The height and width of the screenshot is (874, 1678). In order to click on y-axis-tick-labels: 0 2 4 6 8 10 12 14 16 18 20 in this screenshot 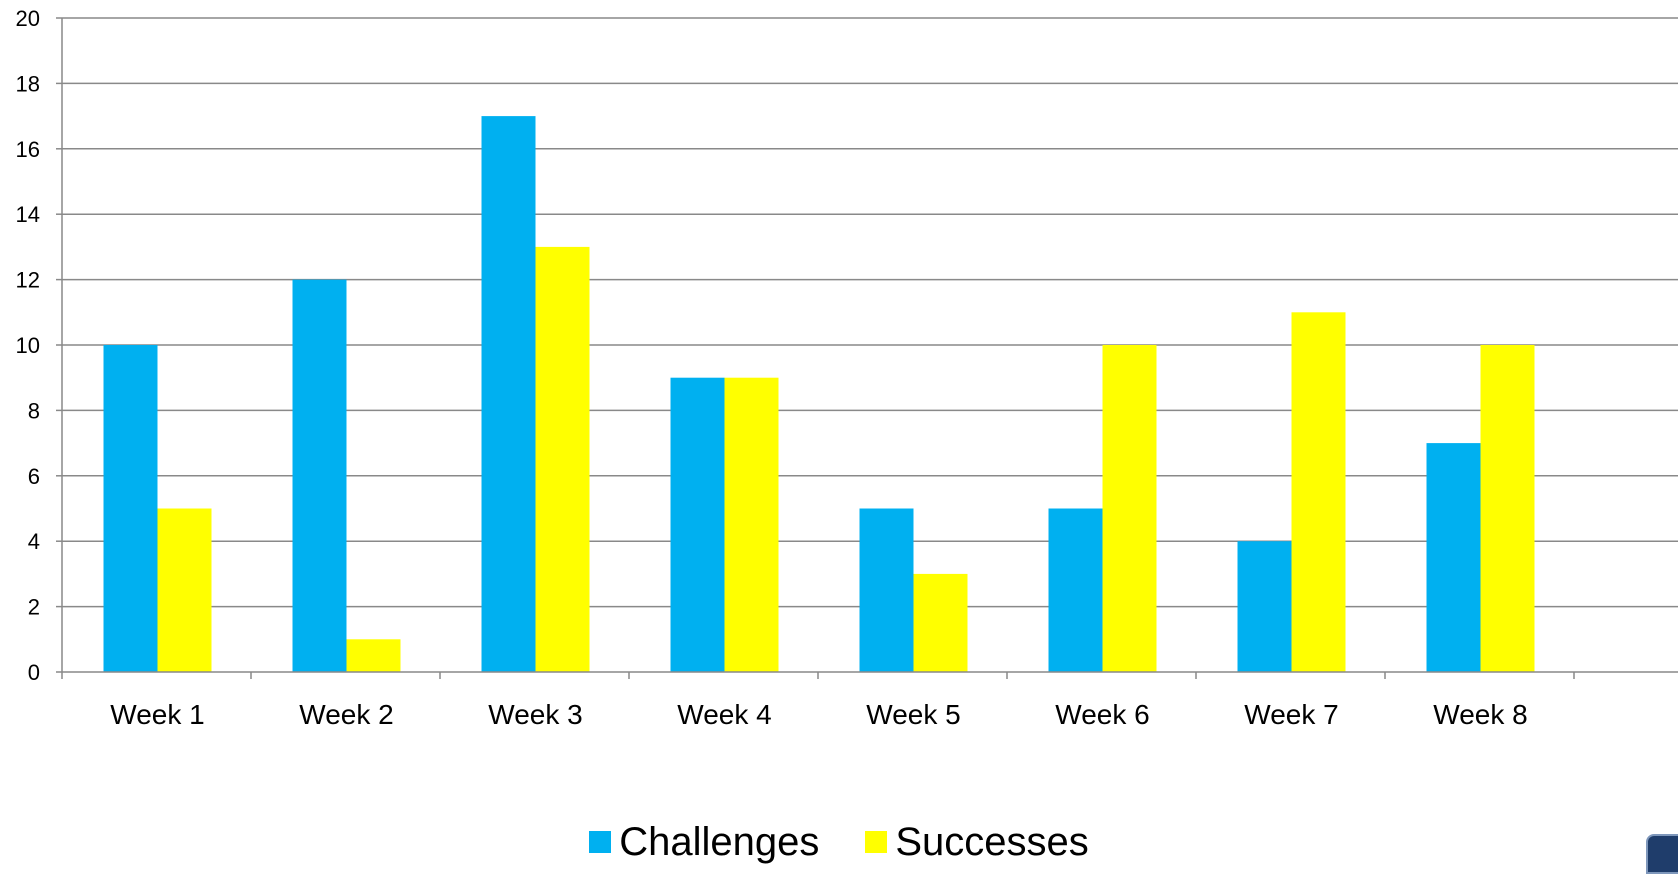, I will do `click(28, 345)`.